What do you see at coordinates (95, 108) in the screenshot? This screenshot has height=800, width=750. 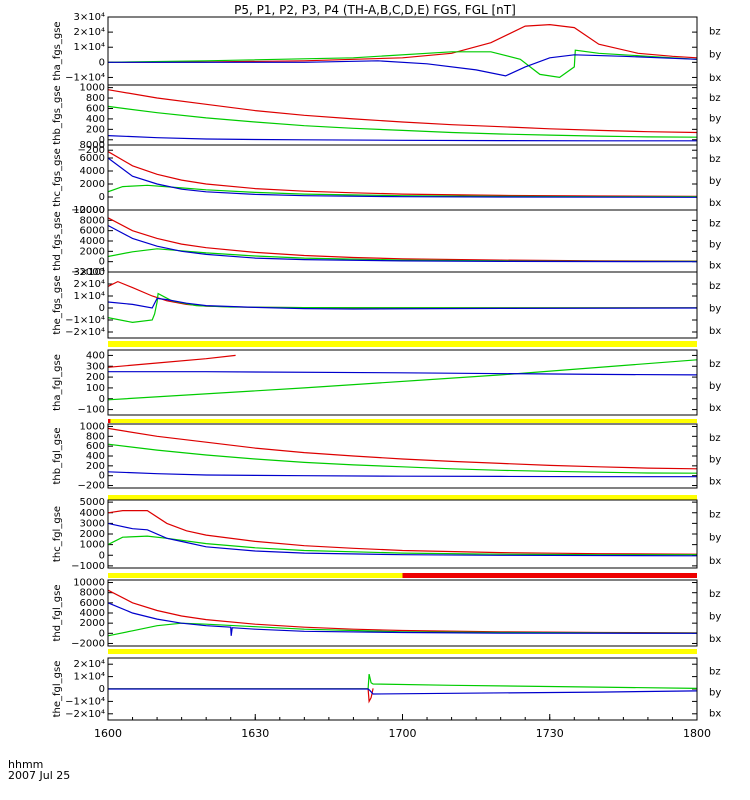 I see `y-tick-label: 600` at bounding box center [95, 108].